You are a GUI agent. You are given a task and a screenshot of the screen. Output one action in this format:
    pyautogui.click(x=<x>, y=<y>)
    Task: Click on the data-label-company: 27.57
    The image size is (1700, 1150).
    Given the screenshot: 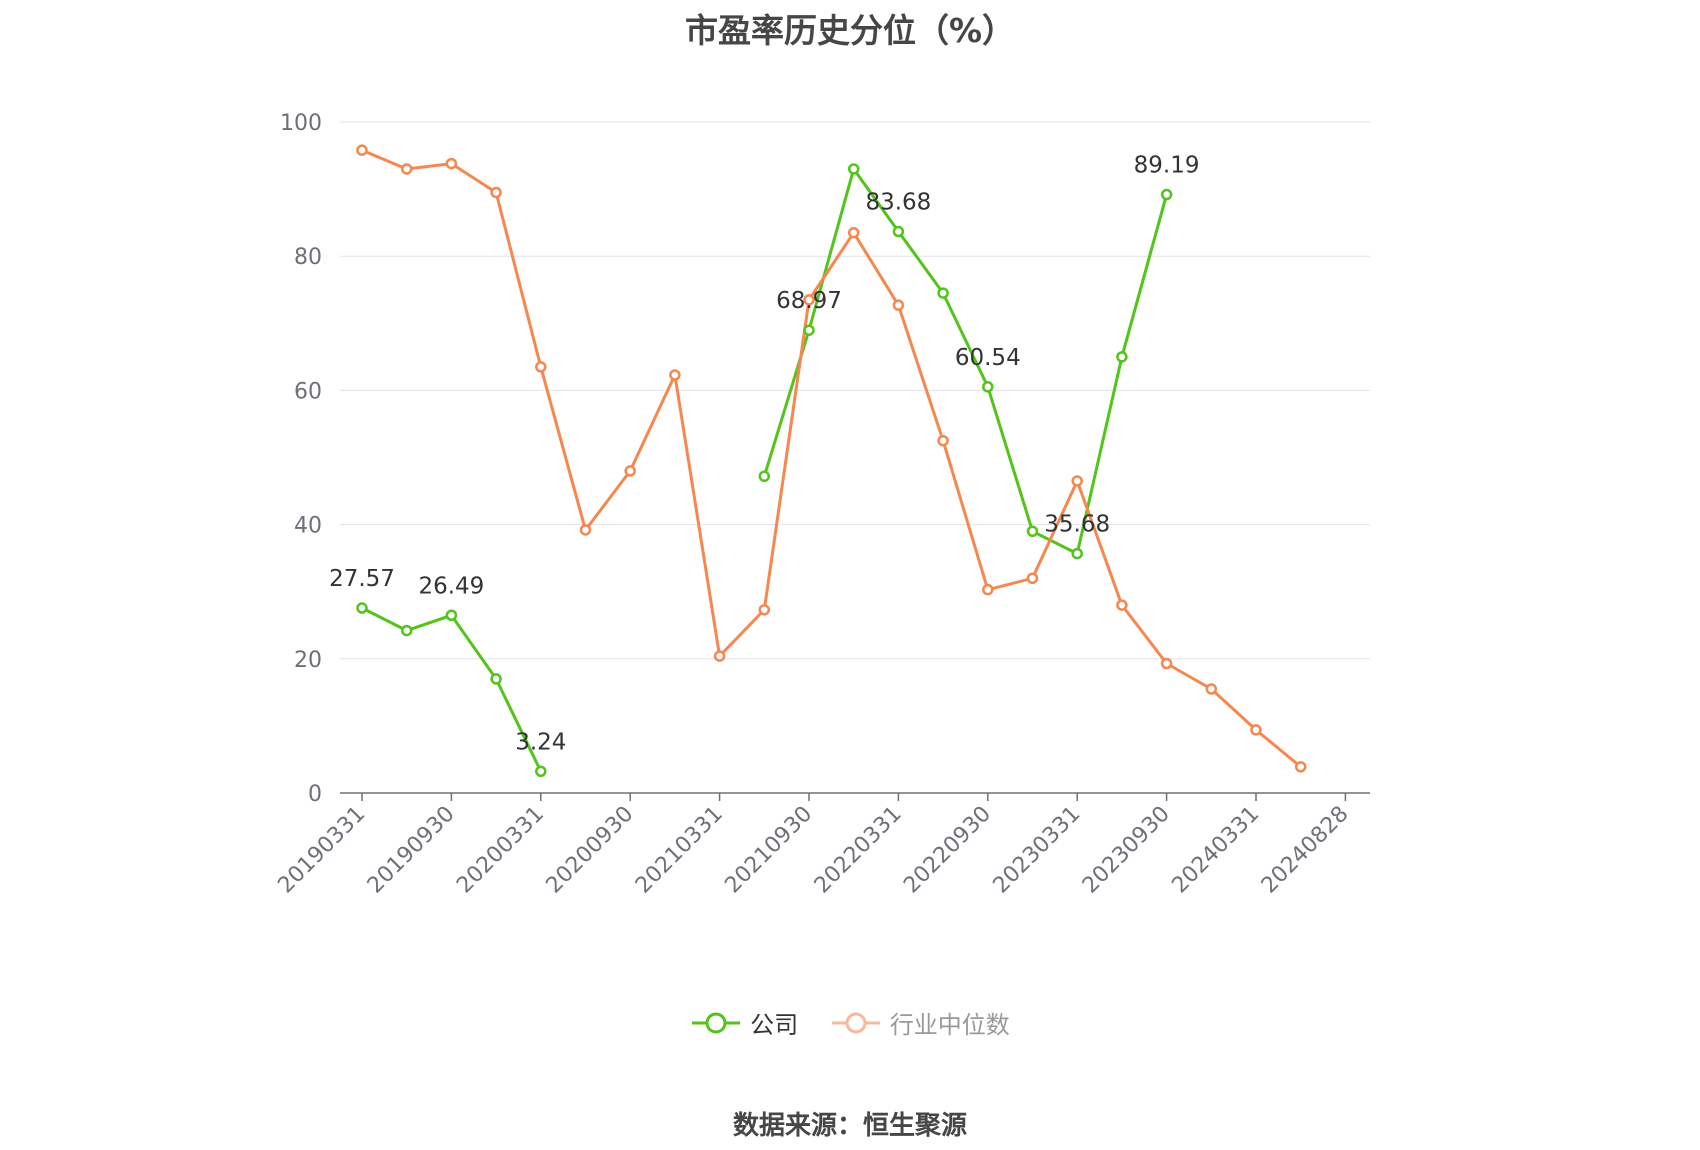 What is the action you would take?
    pyautogui.click(x=362, y=579)
    